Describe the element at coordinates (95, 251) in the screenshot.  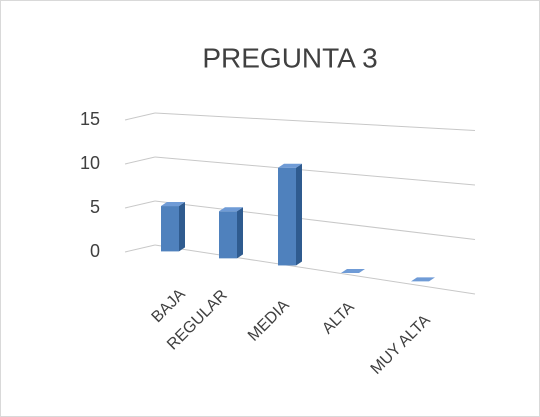
I see `y-tick-label: 0` at that location.